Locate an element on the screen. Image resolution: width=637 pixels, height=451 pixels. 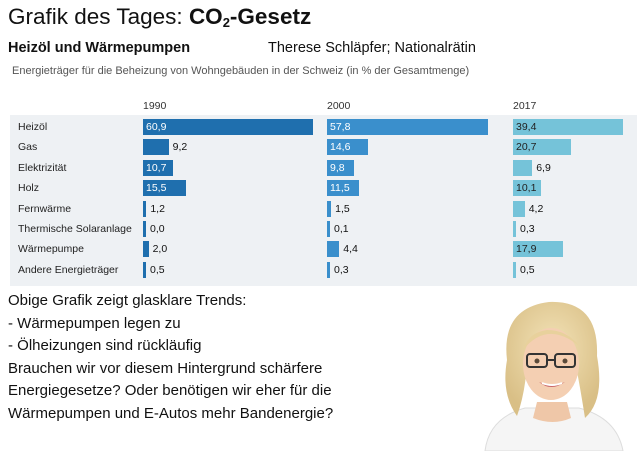
value-label: 17,9 is located at coordinates (526, 249).